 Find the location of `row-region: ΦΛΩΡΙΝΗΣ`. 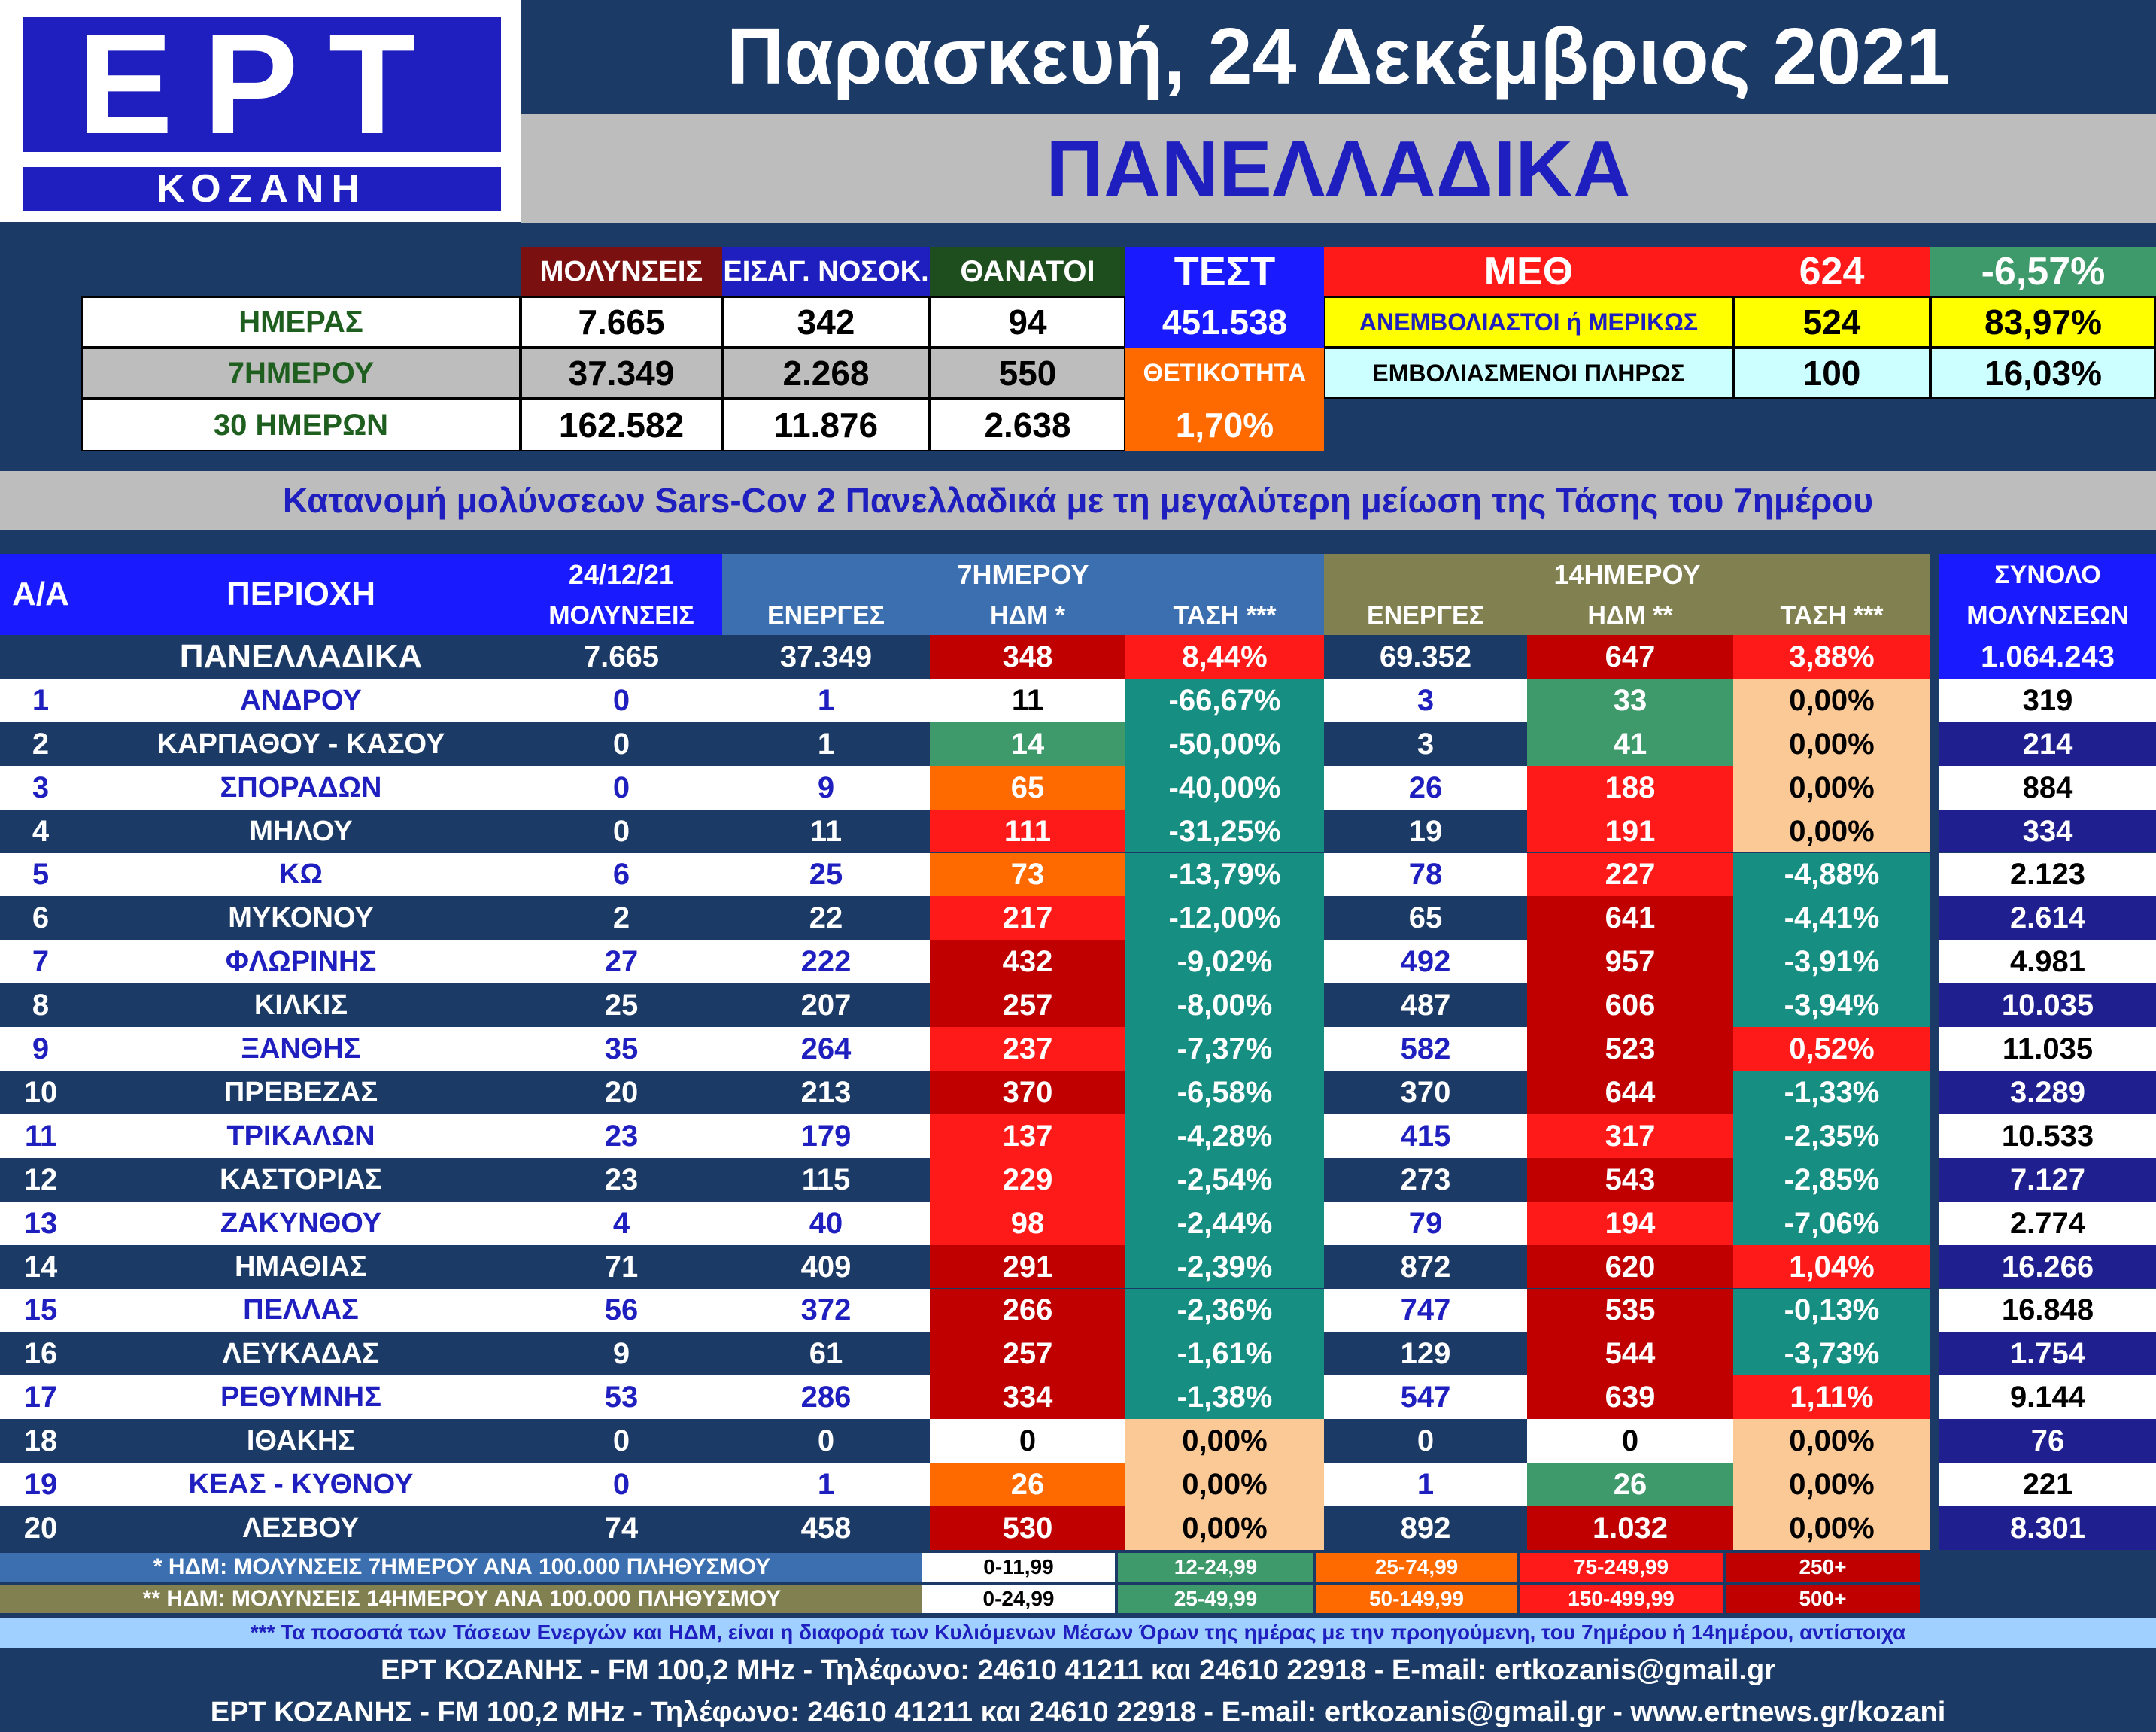

row-region: ΦΛΩΡΙΝΗΣ is located at coordinates (301, 962).